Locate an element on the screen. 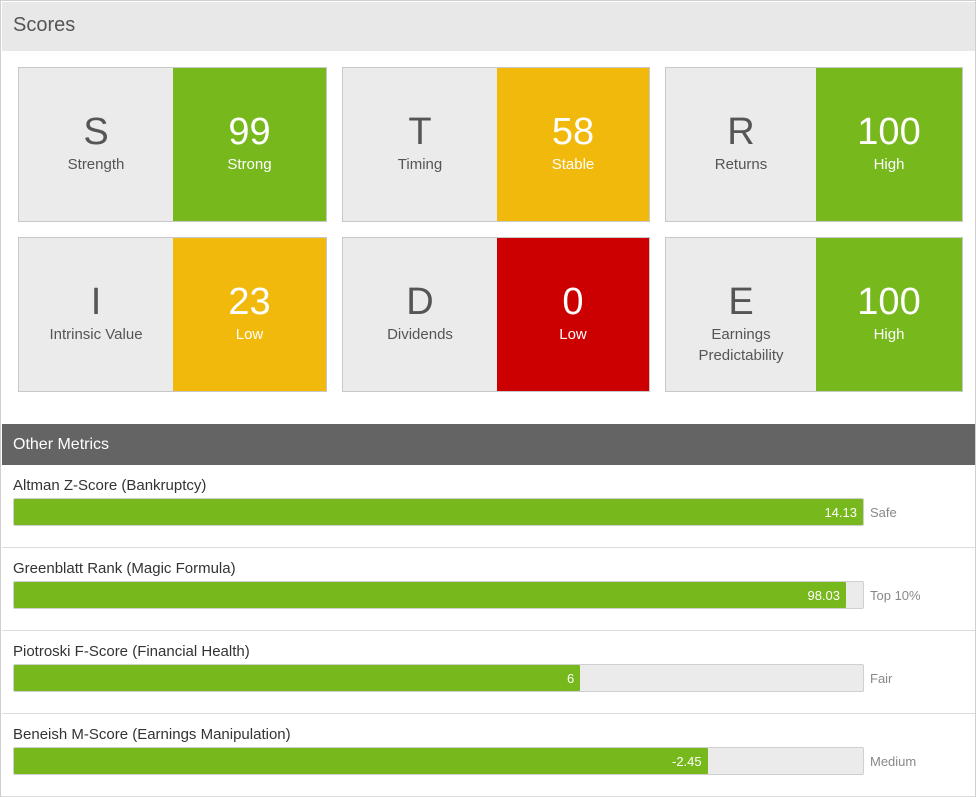 Image resolution: width=976 pixels, height=797 pixels. score-value-box: 0 Low is located at coordinates (573, 314).